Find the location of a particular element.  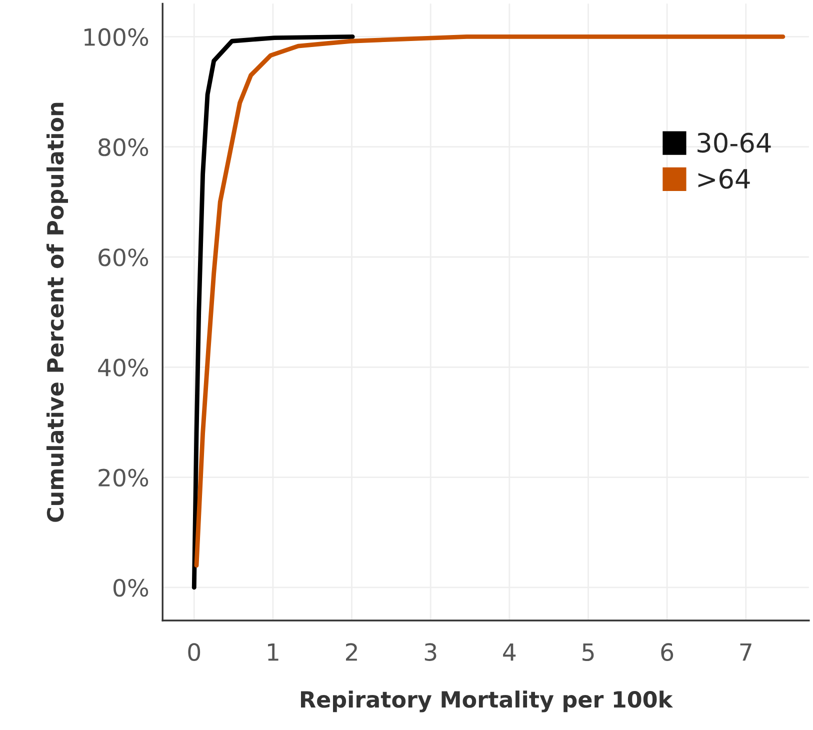

y-tick-label: 60% is located at coordinates (123, 257).